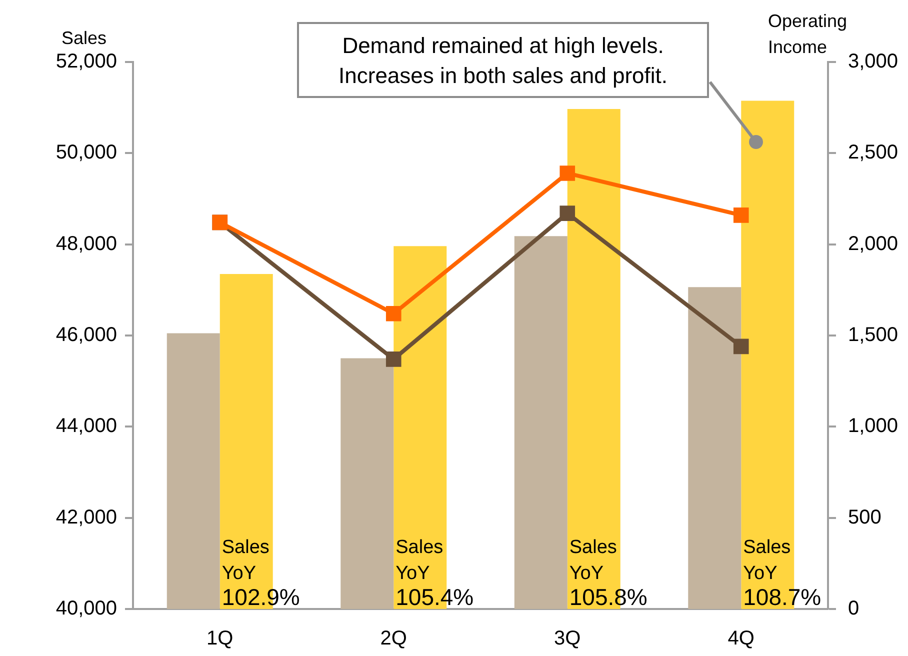 The height and width of the screenshot is (656, 908). Describe the element at coordinates (86, 426) in the screenshot. I see `y-tick-label: 44,000` at that location.